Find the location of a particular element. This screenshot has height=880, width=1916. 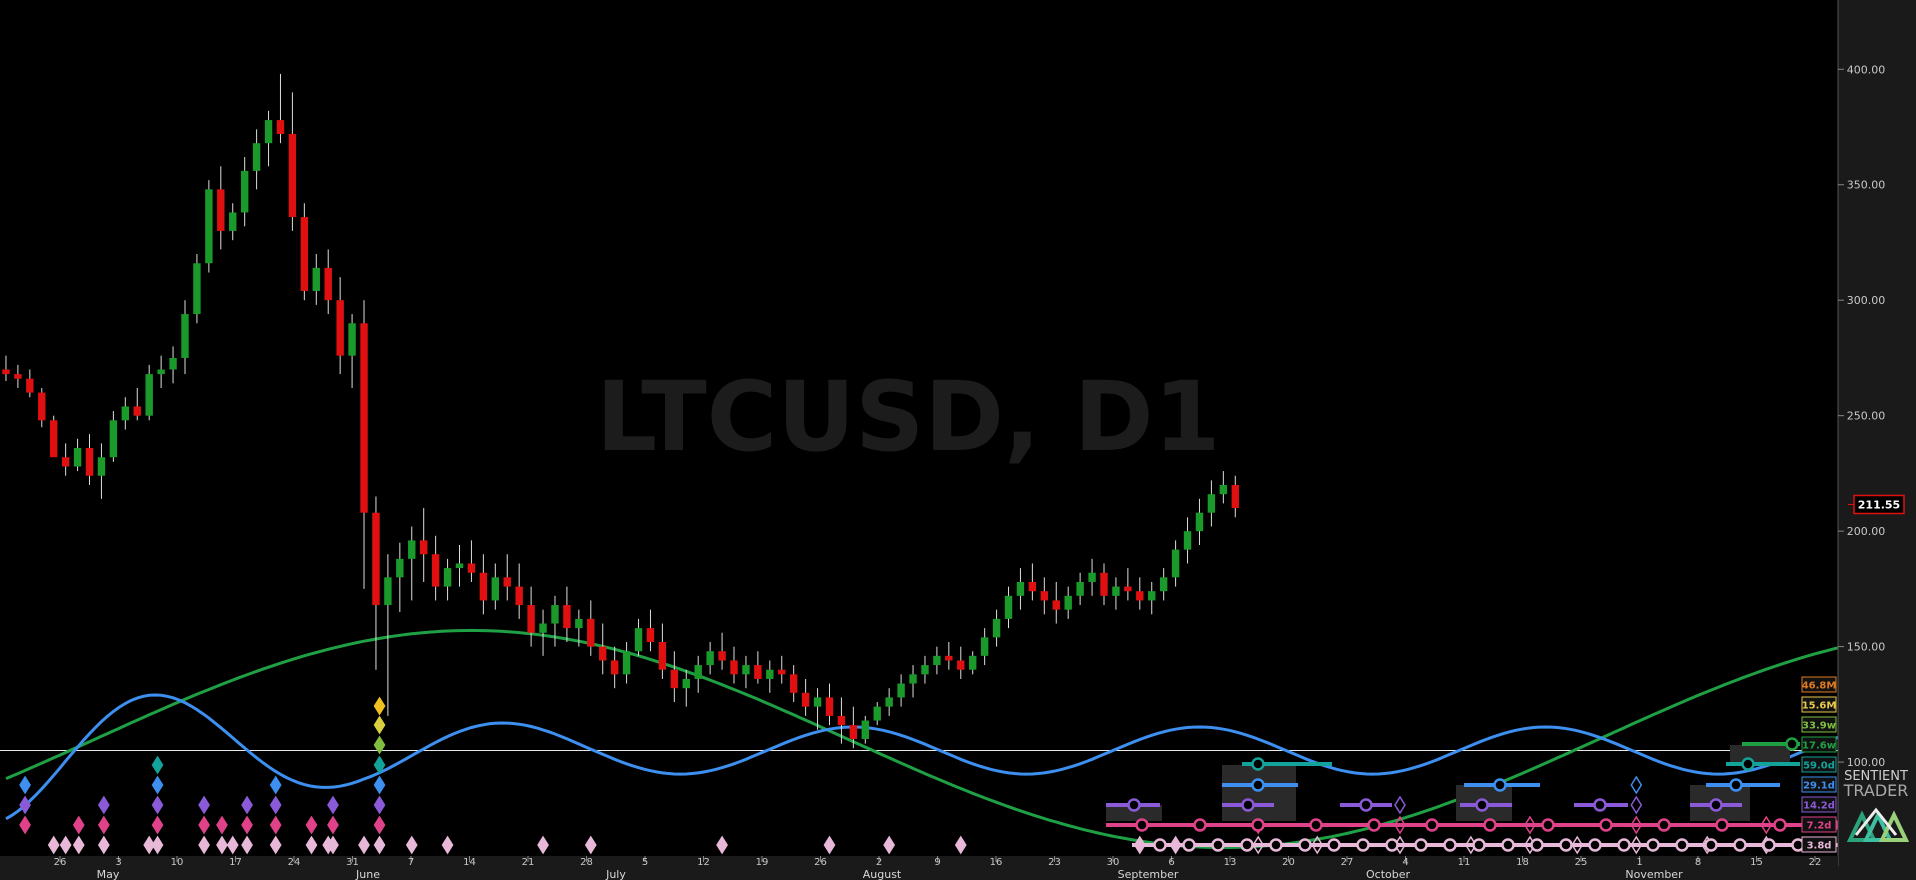

x-month-label: July is located at coordinates (615, 874).